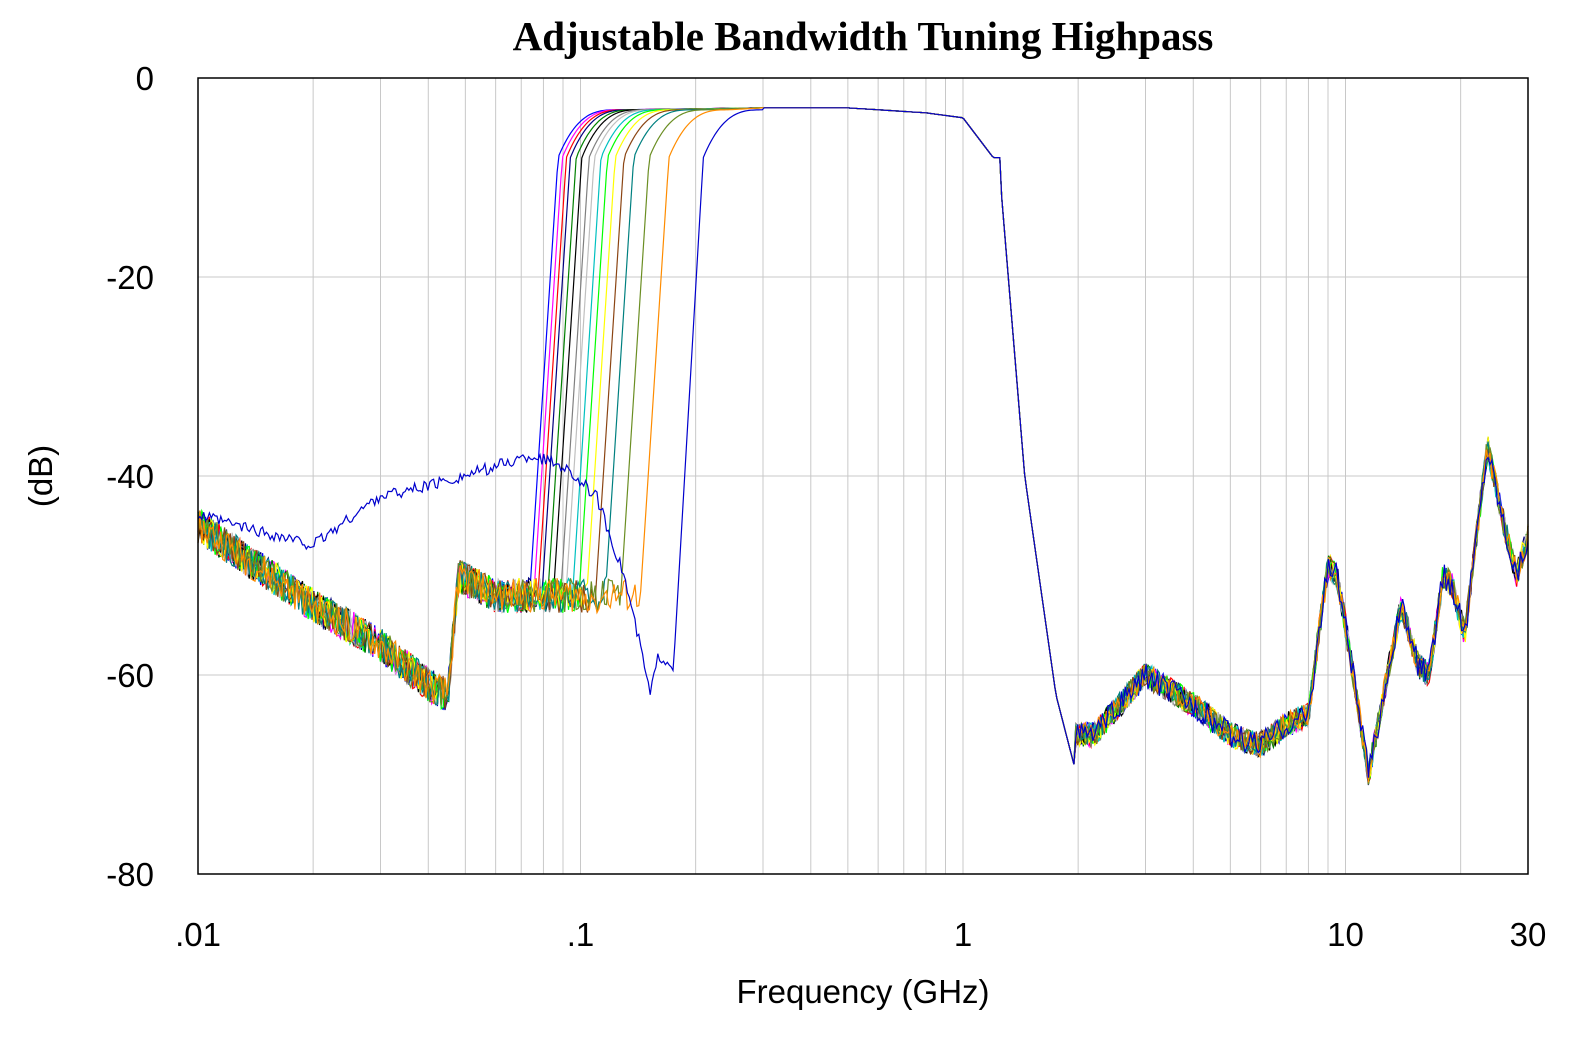 The width and height of the screenshot is (1590, 1045). I want to click on y-tick-labels: 0 -20 -40 -60 -80, so click(130, 476).